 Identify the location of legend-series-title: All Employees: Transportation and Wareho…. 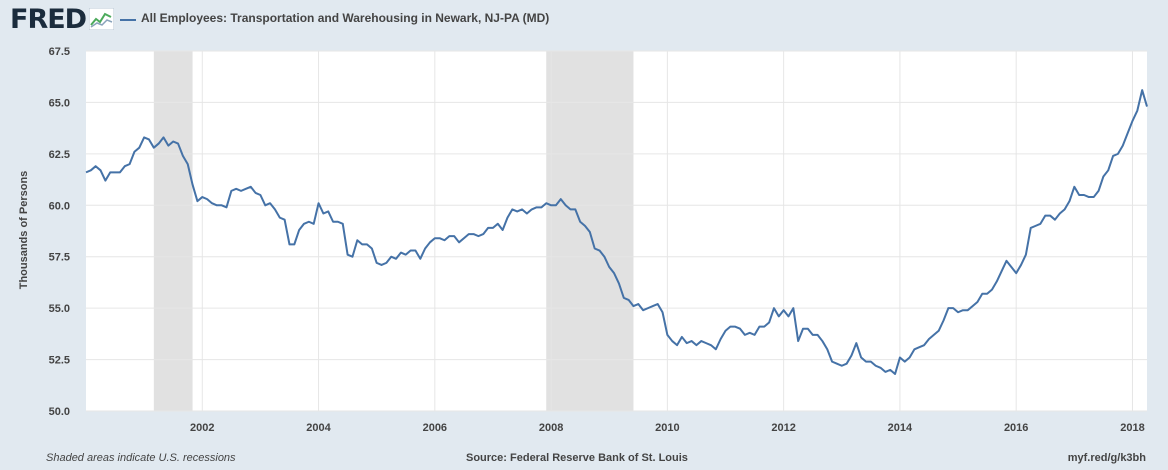
(345, 18).